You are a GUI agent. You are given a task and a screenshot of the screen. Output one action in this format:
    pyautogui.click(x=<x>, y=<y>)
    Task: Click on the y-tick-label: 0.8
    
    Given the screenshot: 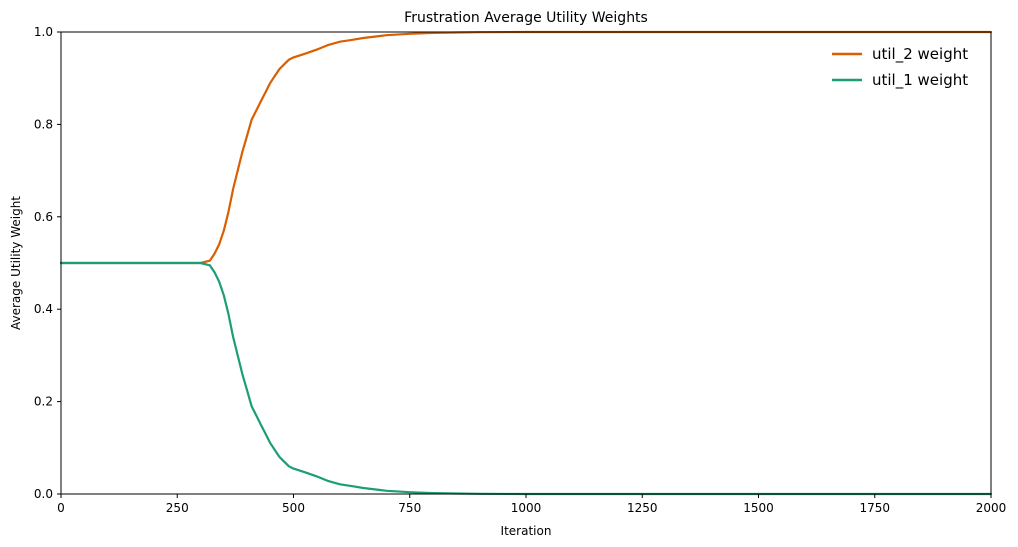 What is the action you would take?
    pyautogui.click(x=43, y=124)
    